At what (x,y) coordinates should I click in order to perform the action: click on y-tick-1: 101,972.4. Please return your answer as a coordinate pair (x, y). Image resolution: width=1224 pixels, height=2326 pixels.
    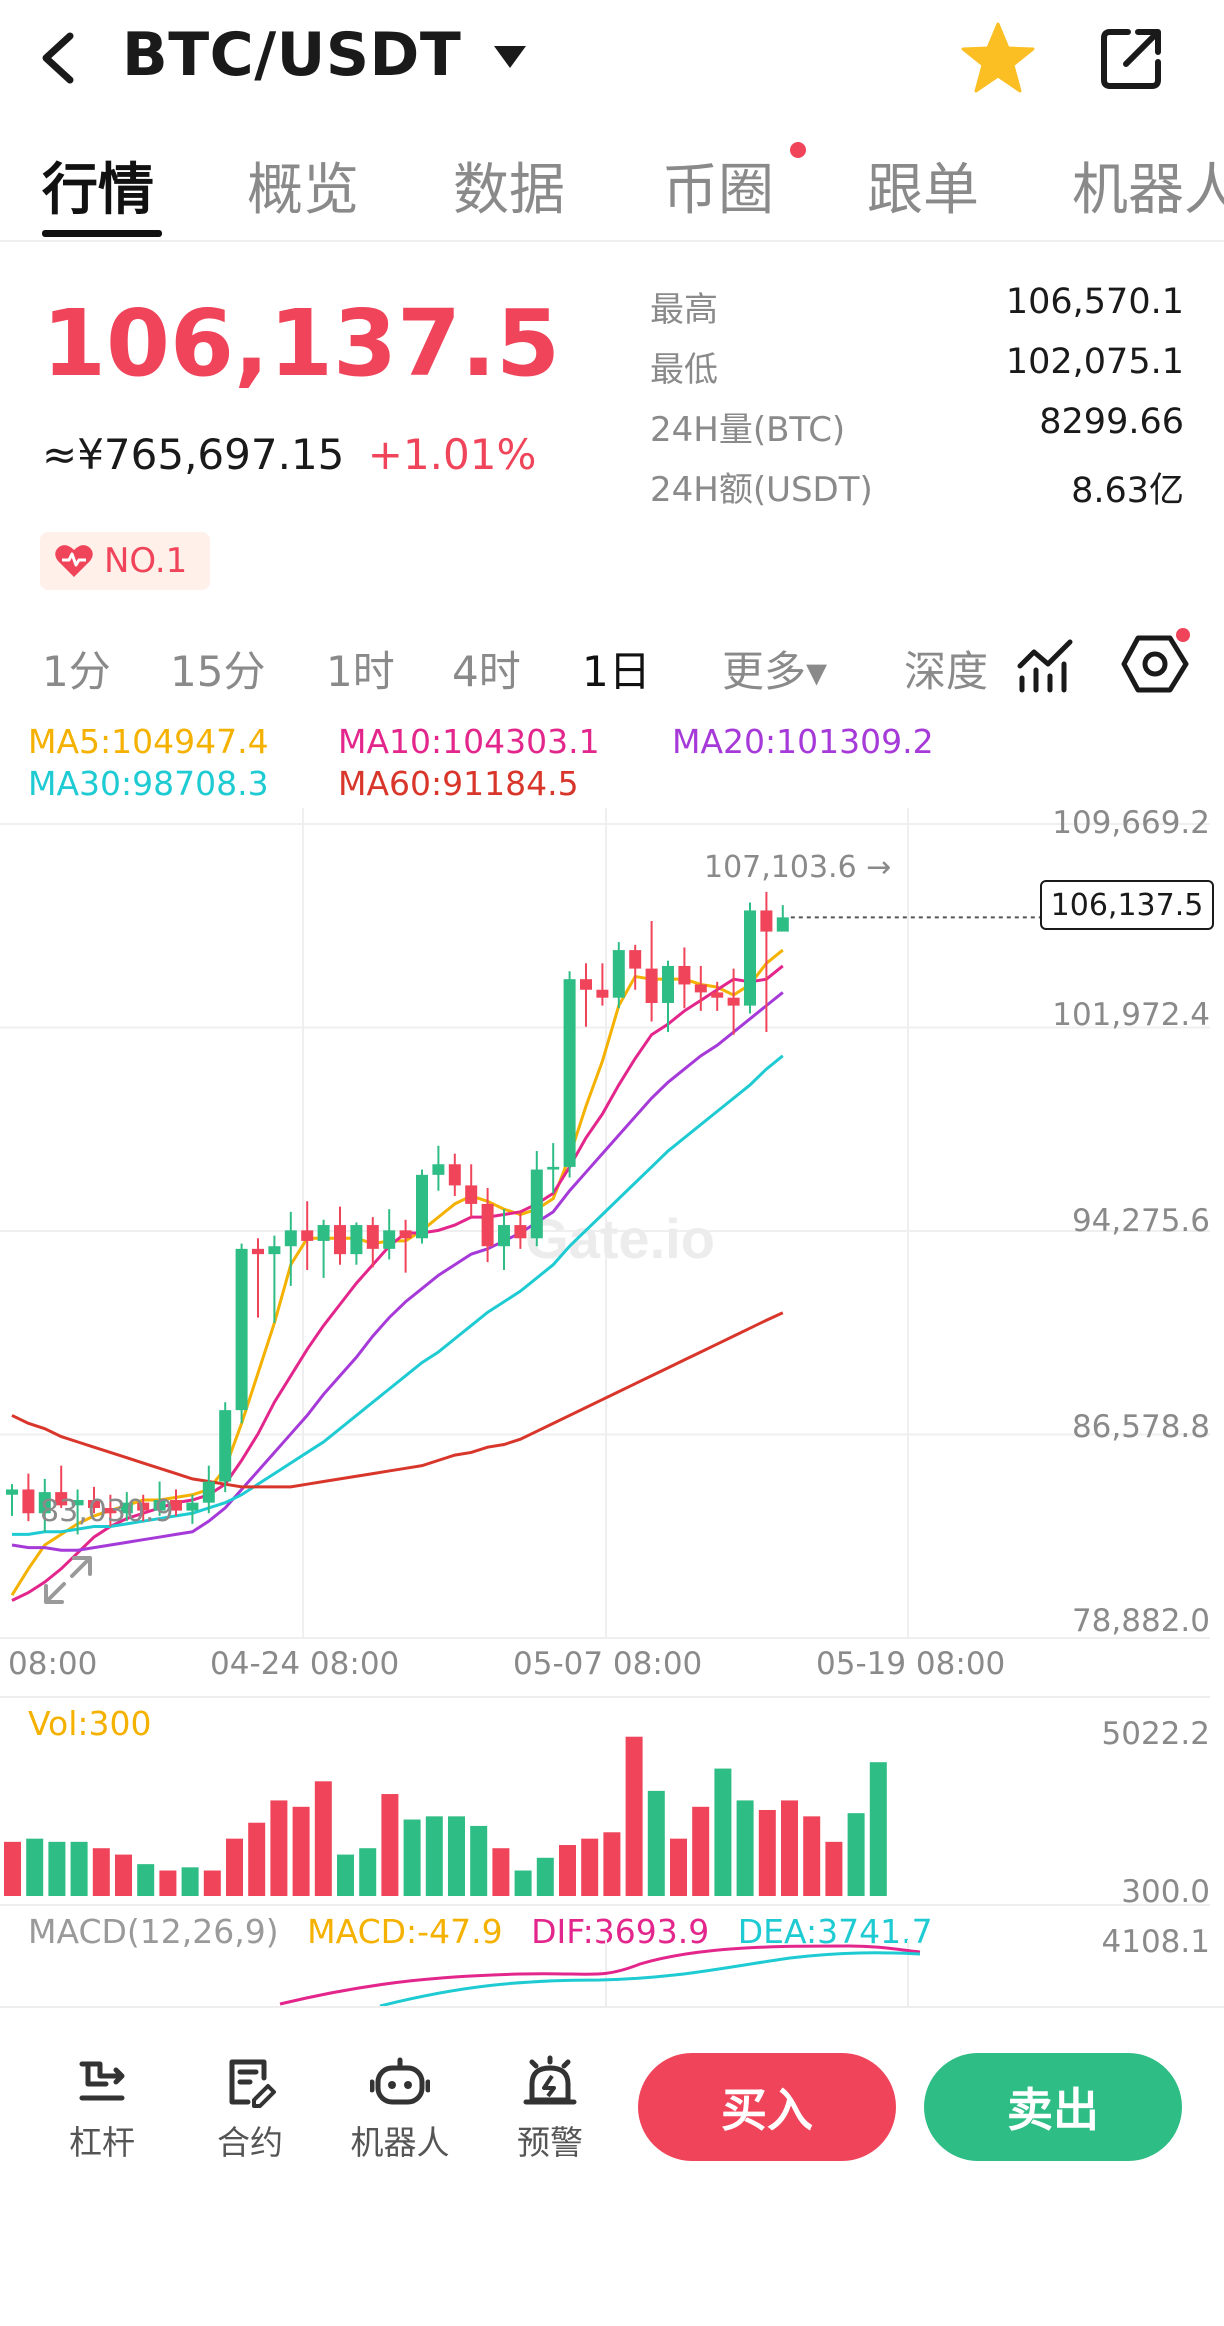
    Looking at the image, I should click on (1131, 1015).